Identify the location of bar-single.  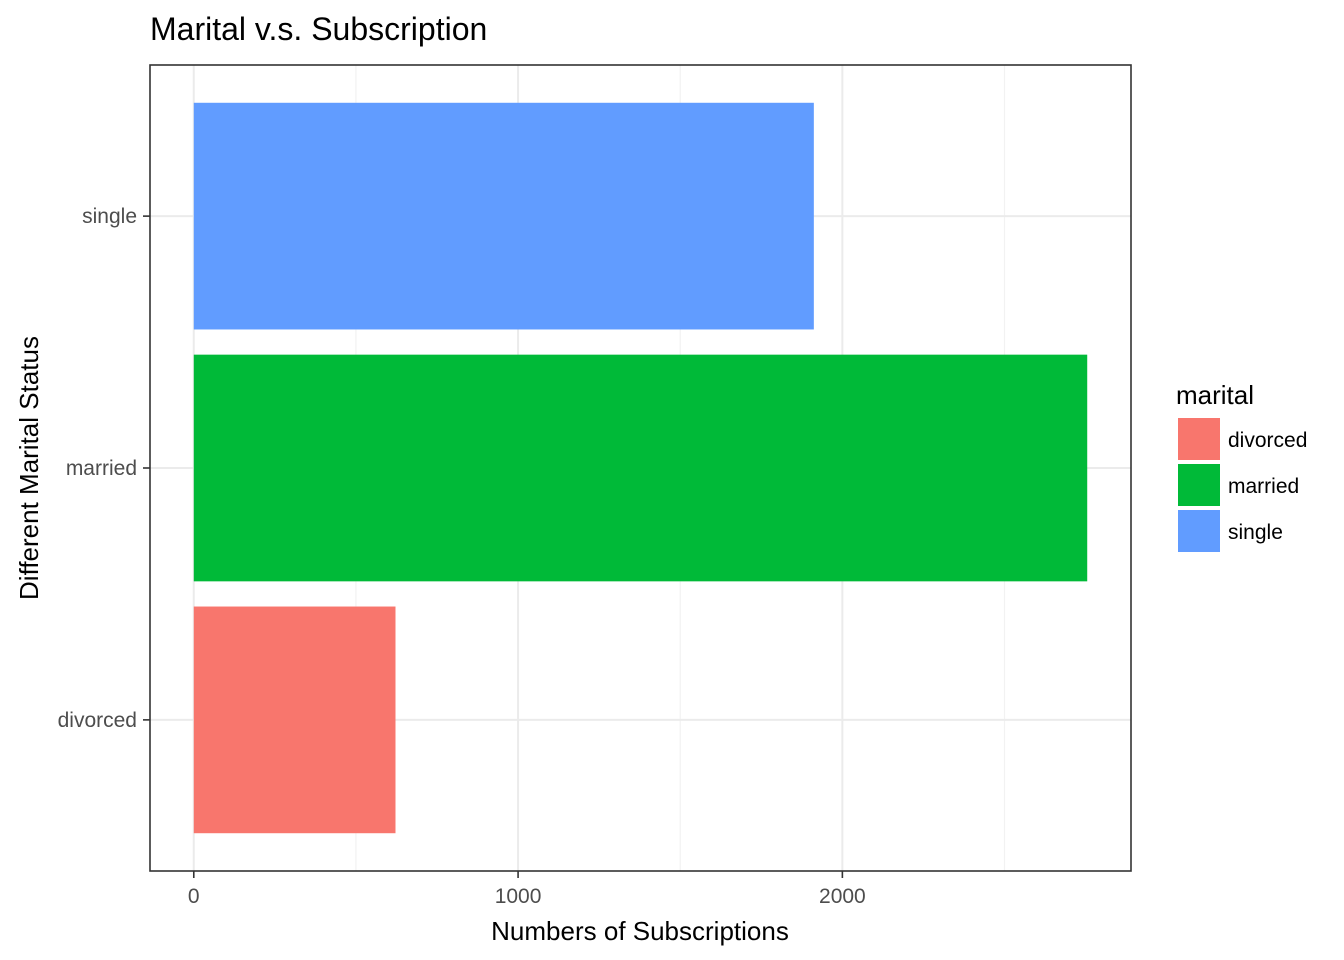
(503, 216).